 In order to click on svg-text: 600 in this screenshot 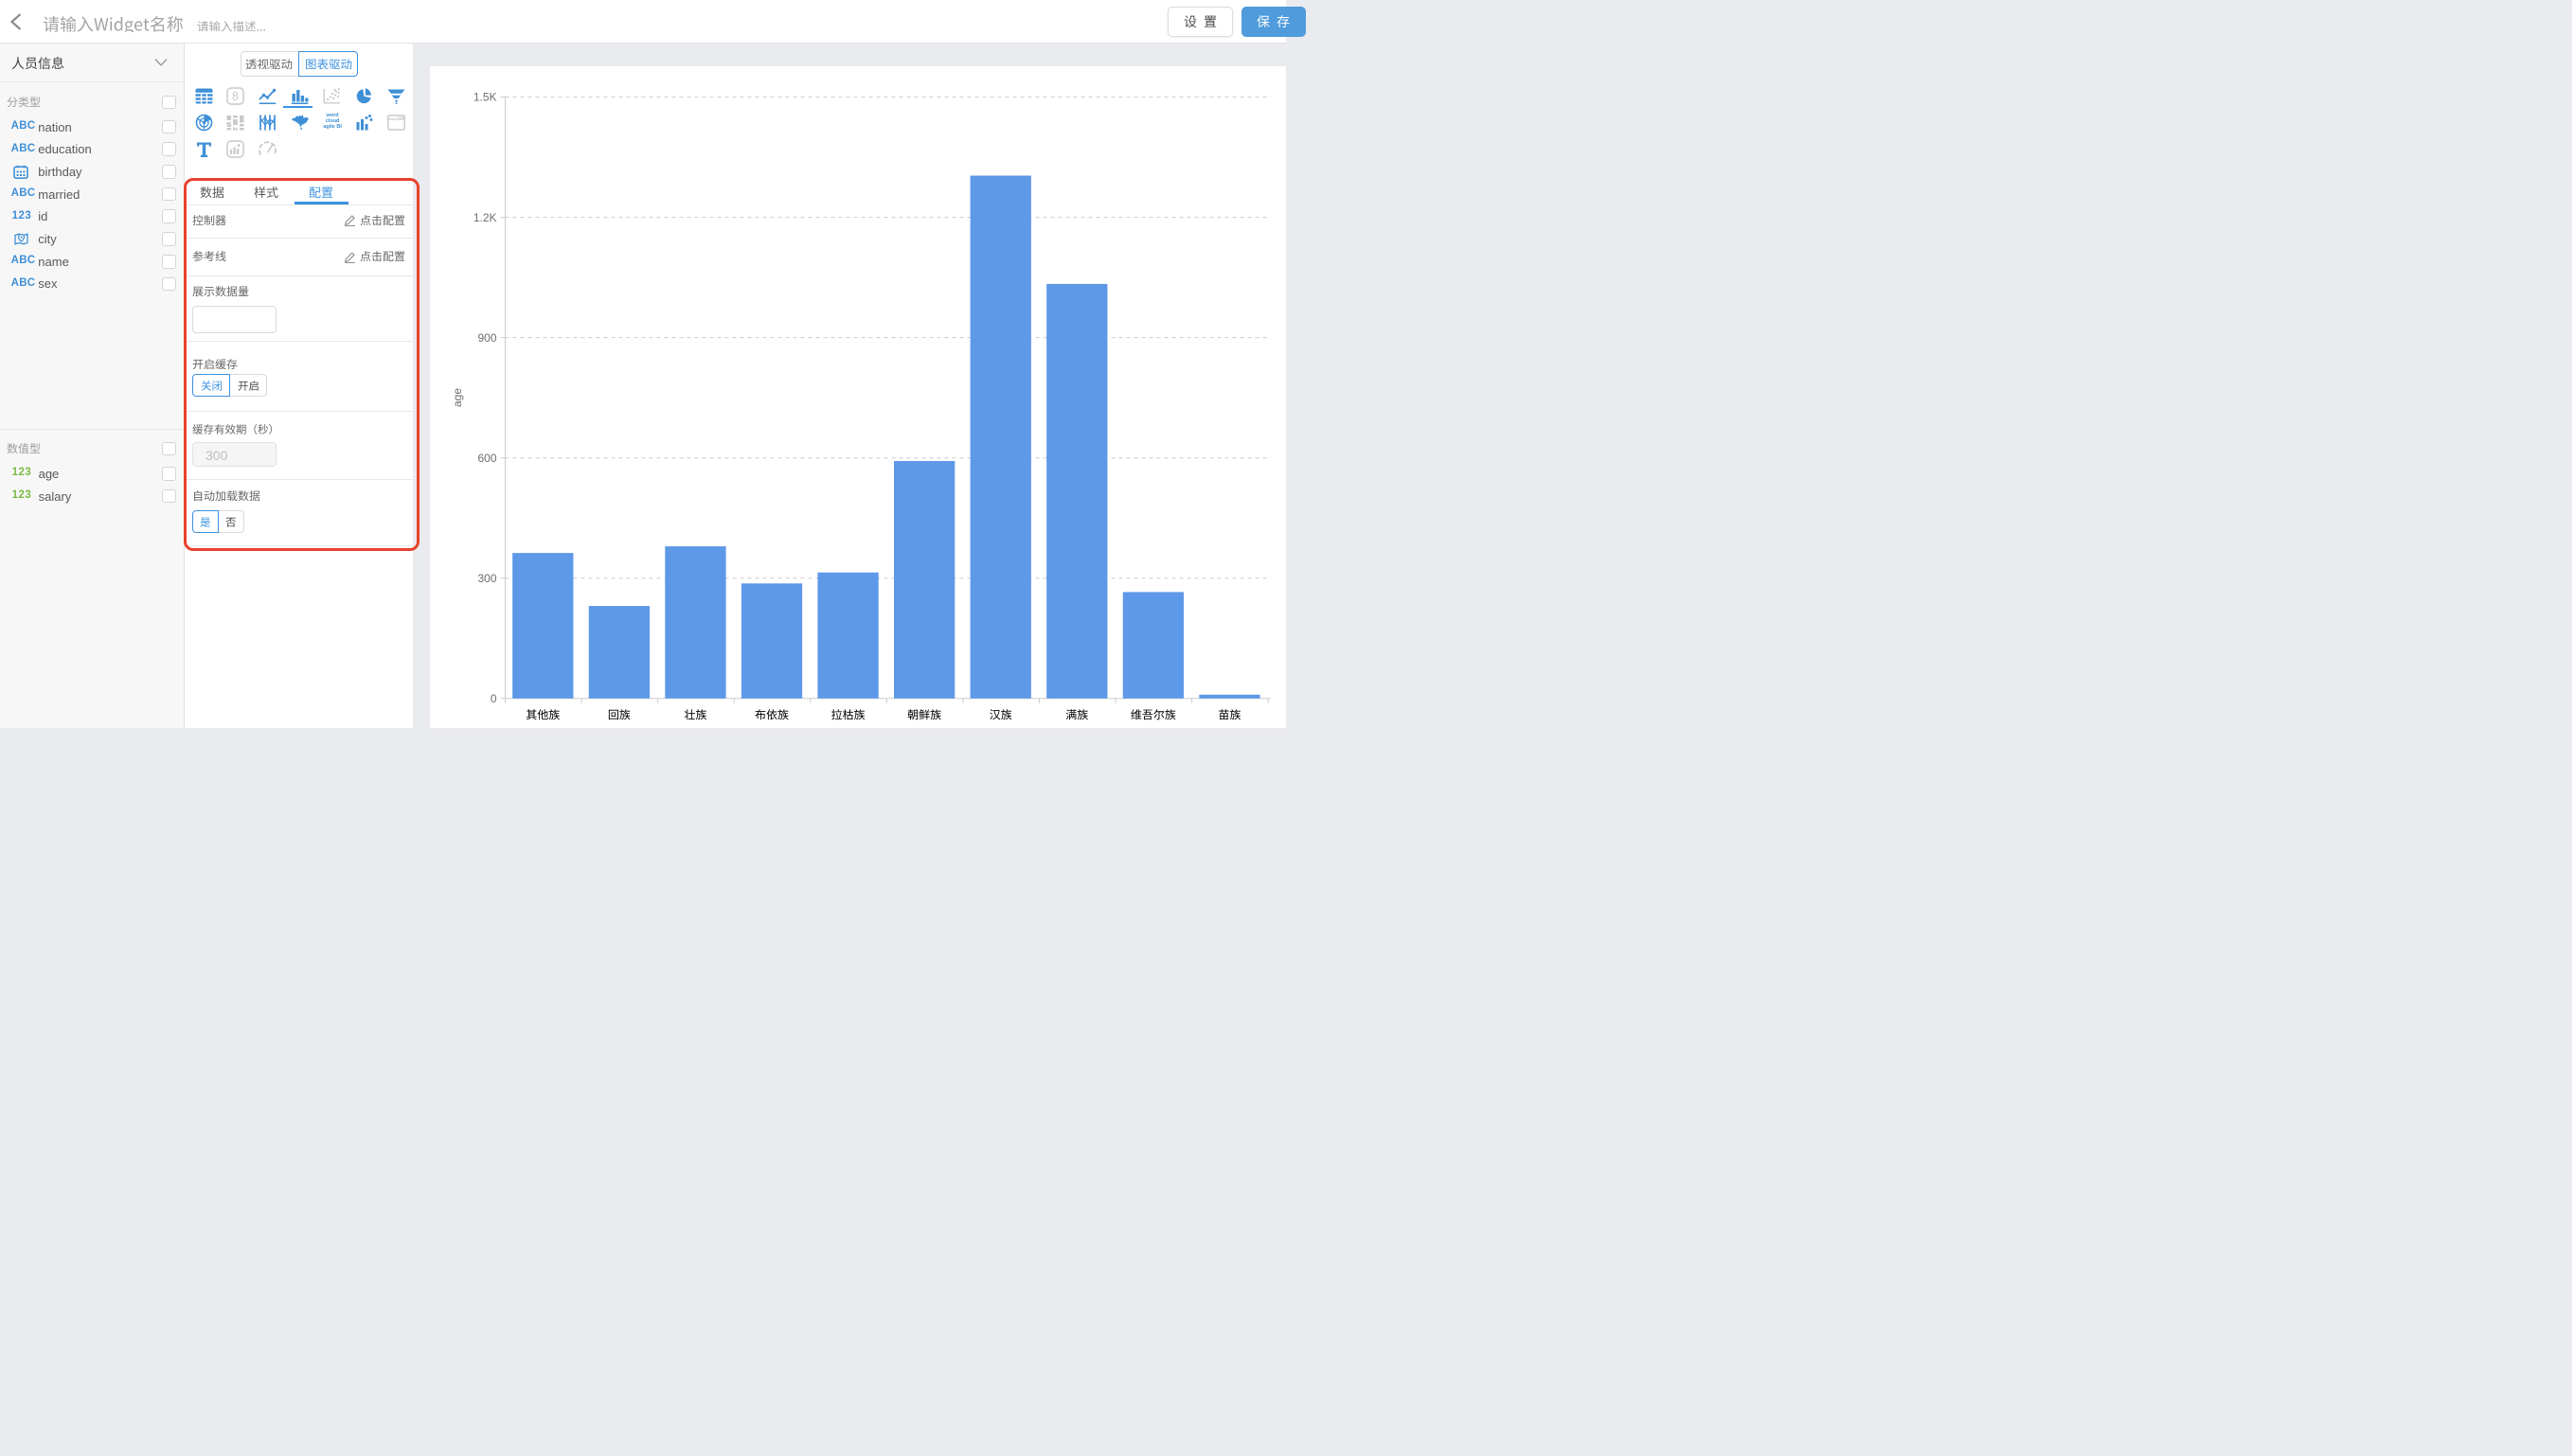, I will do `click(488, 457)`.